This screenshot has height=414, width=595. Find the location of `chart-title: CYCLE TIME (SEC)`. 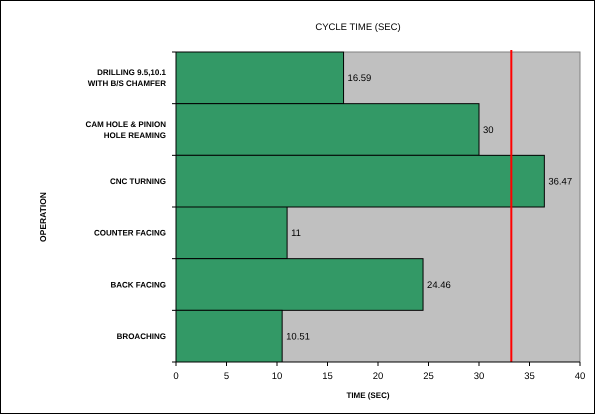

chart-title: CYCLE TIME (SEC) is located at coordinates (358, 27).